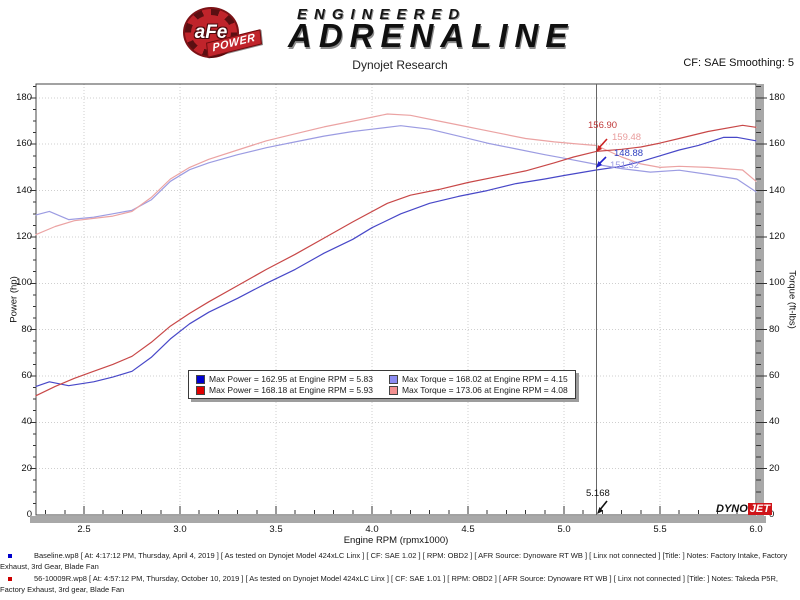  Describe the element at coordinates (660, 529) in the screenshot. I see `x-tick-label: 5.5` at that location.